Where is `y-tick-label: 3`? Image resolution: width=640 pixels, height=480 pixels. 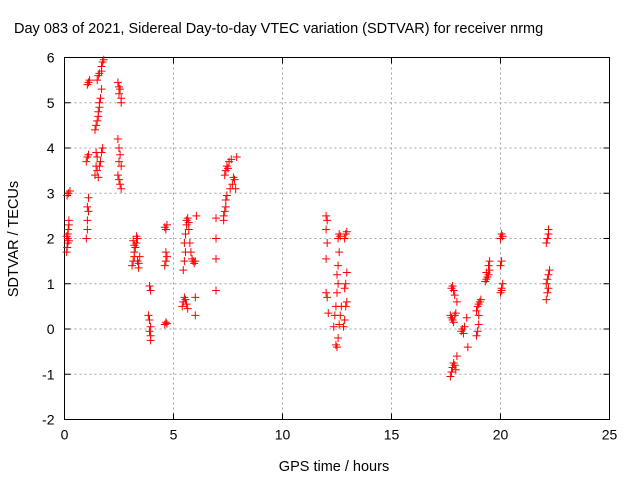
y-tick-label: 3 is located at coordinates (51, 193).